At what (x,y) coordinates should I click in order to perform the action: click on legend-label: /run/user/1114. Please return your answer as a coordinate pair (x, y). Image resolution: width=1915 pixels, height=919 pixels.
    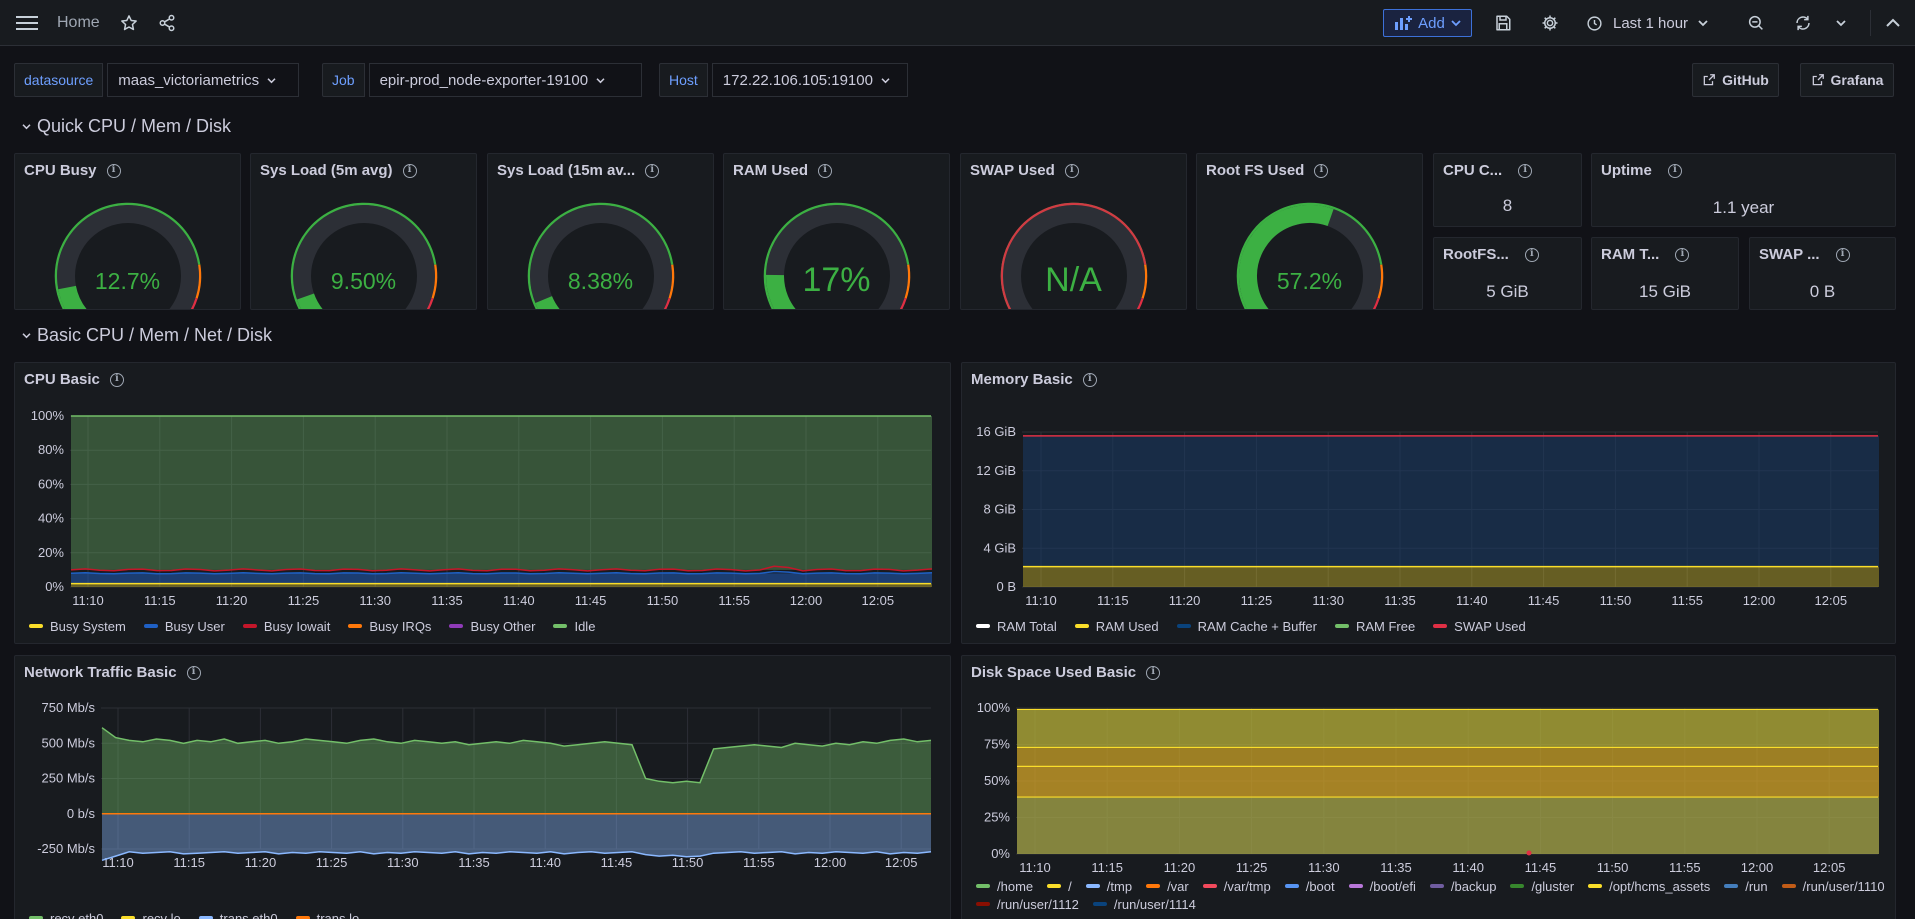
    Looking at the image, I should click on (1154, 904).